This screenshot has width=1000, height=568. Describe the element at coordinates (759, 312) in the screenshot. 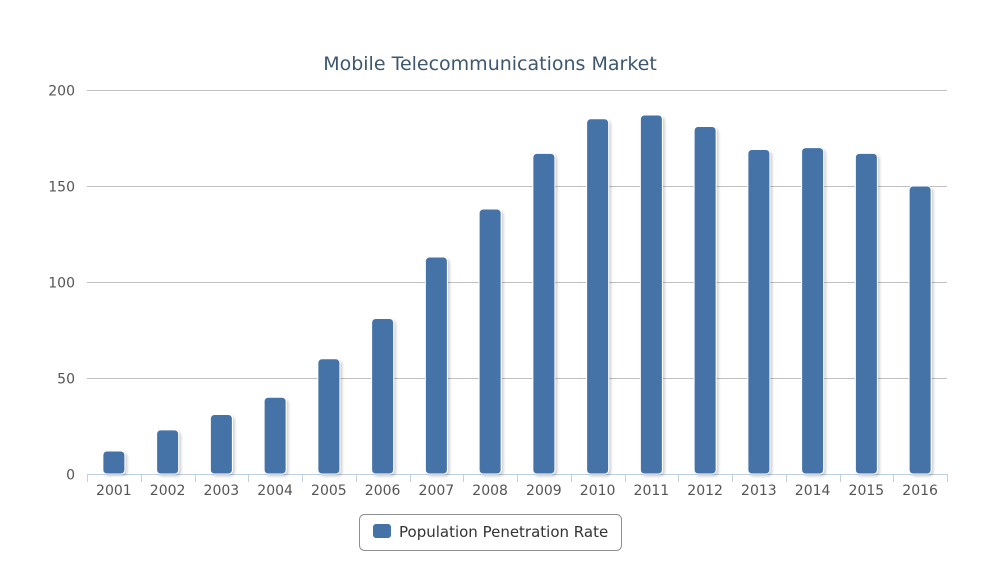

I see `bar-2013` at that location.